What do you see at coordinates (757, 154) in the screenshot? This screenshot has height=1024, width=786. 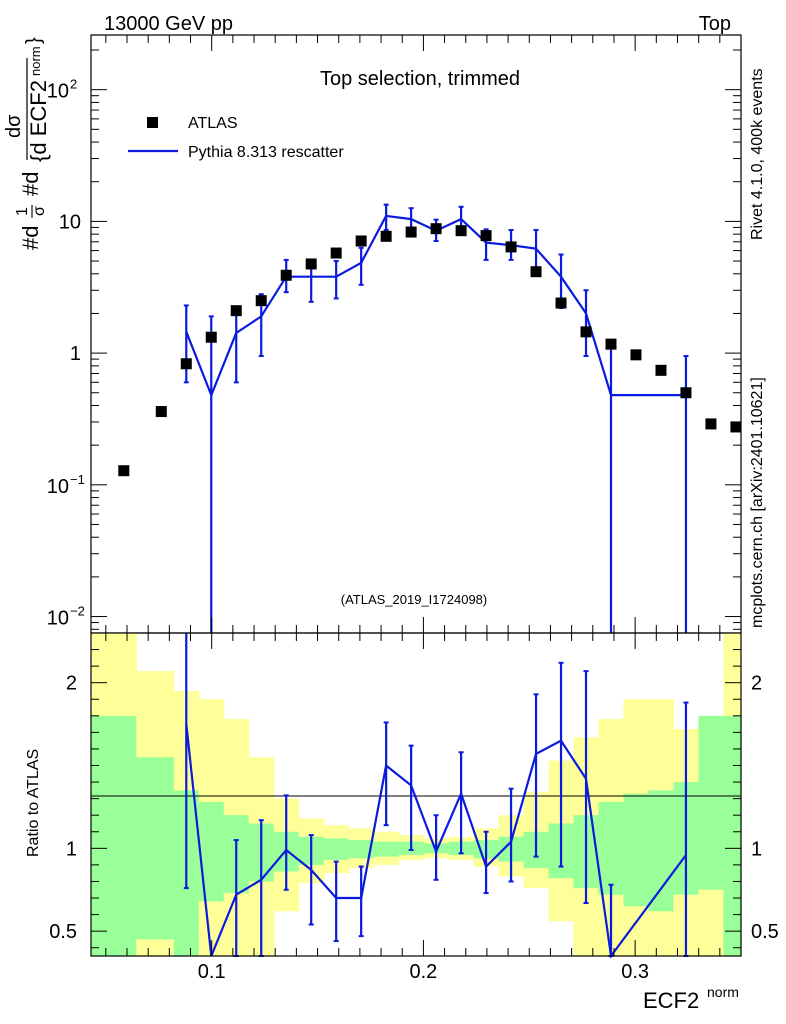 I see `rivet-version-label: Rivet 4.1.0, 400k events` at bounding box center [757, 154].